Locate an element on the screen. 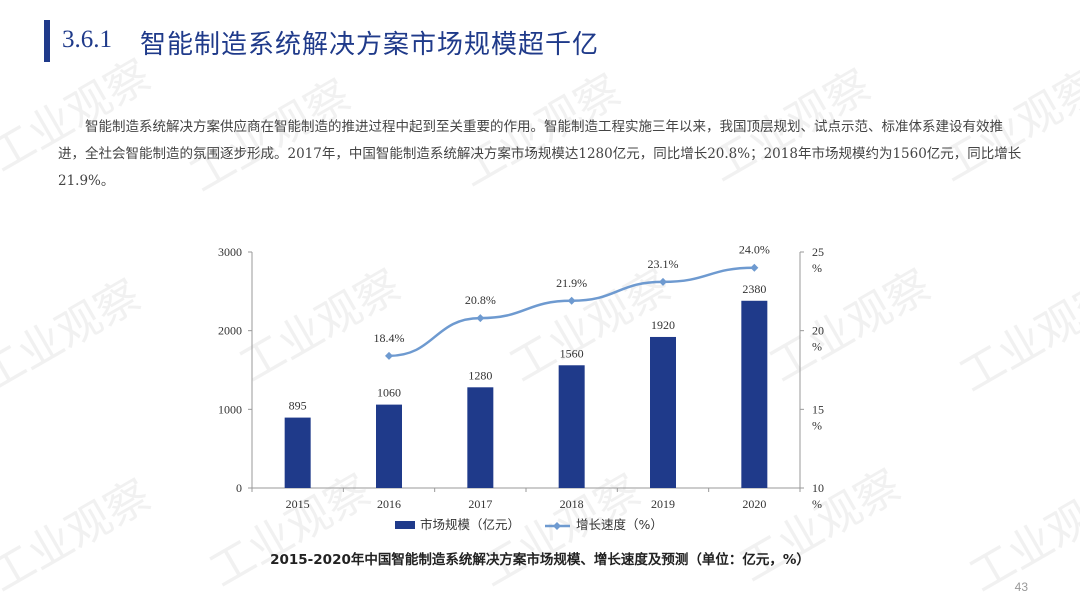 This screenshot has height=608, width=1080. right-y-tick-label: 25 is located at coordinates (818, 252).